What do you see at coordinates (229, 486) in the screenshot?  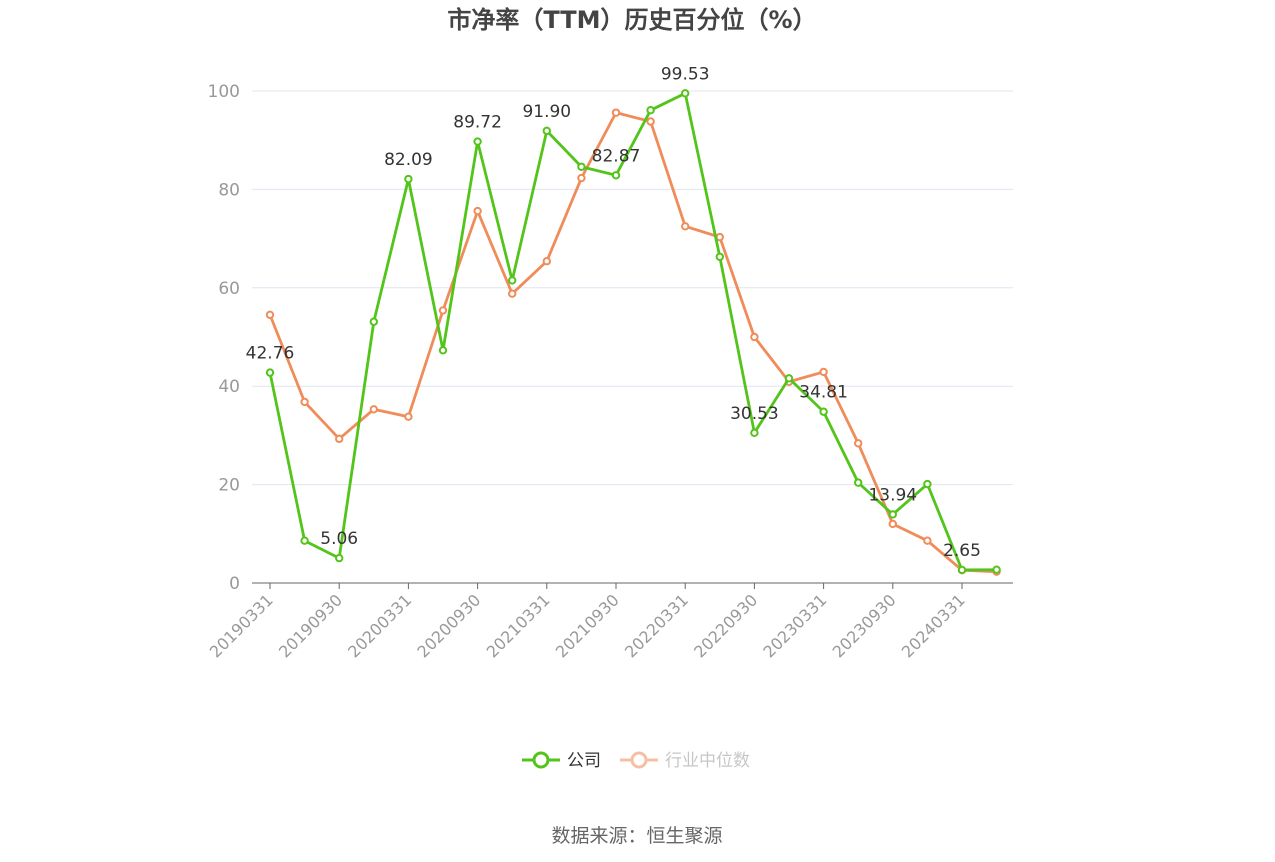 I see `y-tick-label: 20` at bounding box center [229, 486].